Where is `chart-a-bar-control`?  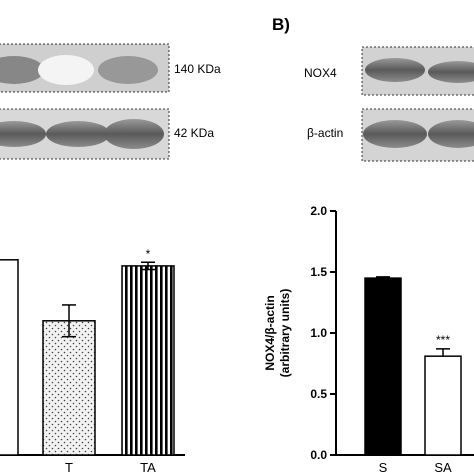
chart-a-bar-control is located at coordinates (9, 357).